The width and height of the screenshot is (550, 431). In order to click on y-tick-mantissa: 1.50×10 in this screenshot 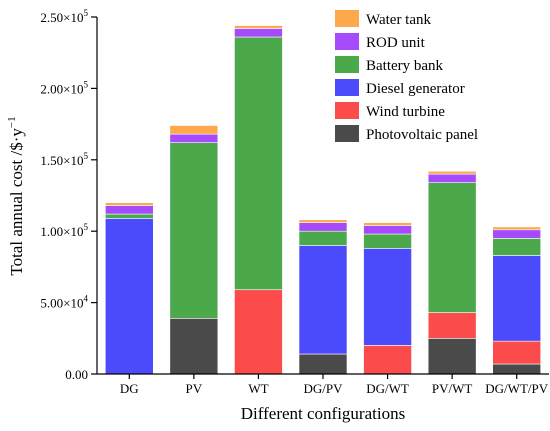, I will do `click(61, 160)`.